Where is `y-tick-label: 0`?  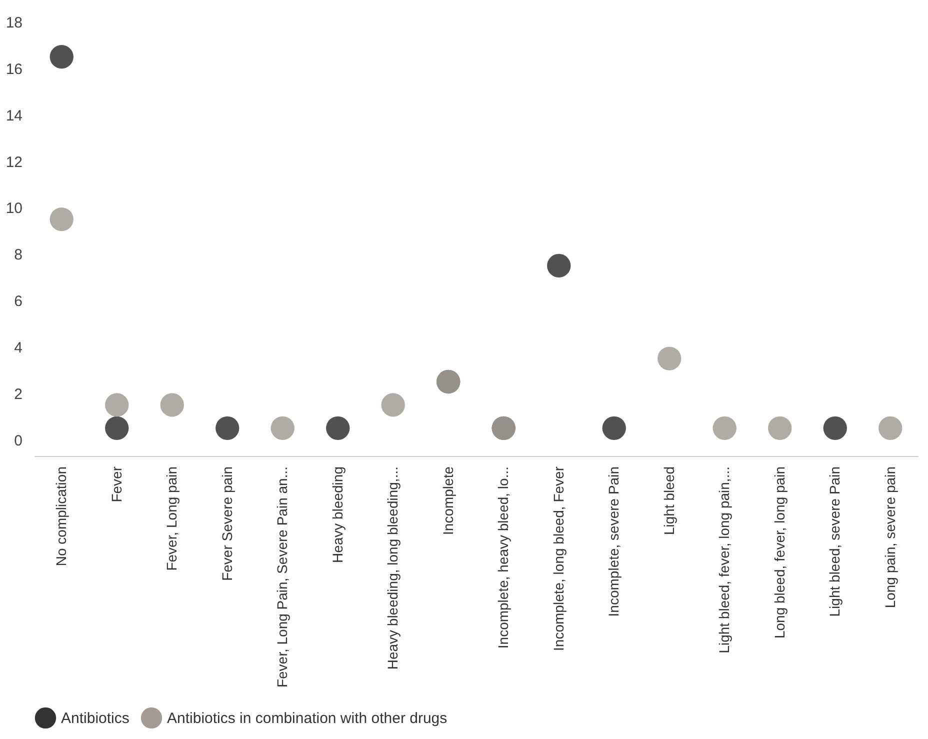
y-tick-label: 0 is located at coordinates (18, 441).